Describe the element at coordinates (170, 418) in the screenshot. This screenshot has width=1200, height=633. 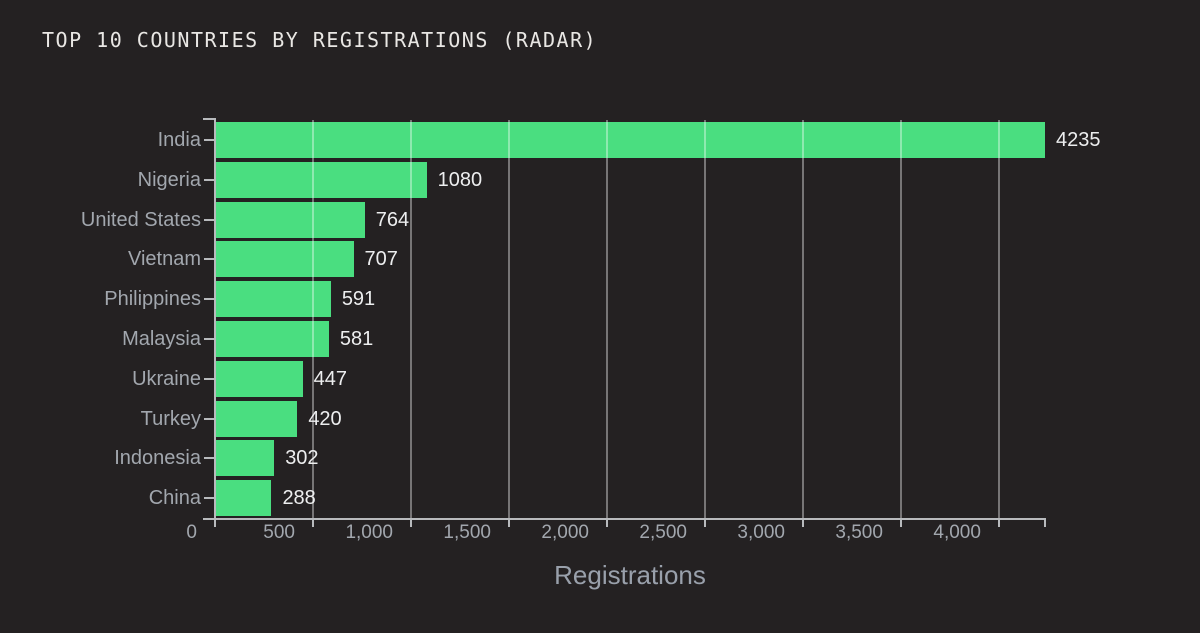
I see `category-label-turkey: Turkey` at that location.